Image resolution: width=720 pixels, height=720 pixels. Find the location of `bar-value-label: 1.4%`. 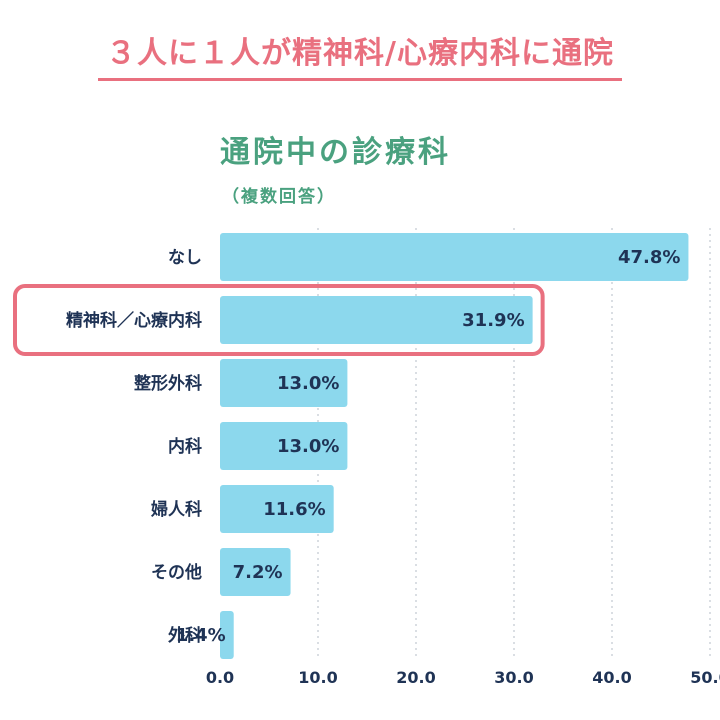

bar-value-label: 1.4% is located at coordinates (201, 635).